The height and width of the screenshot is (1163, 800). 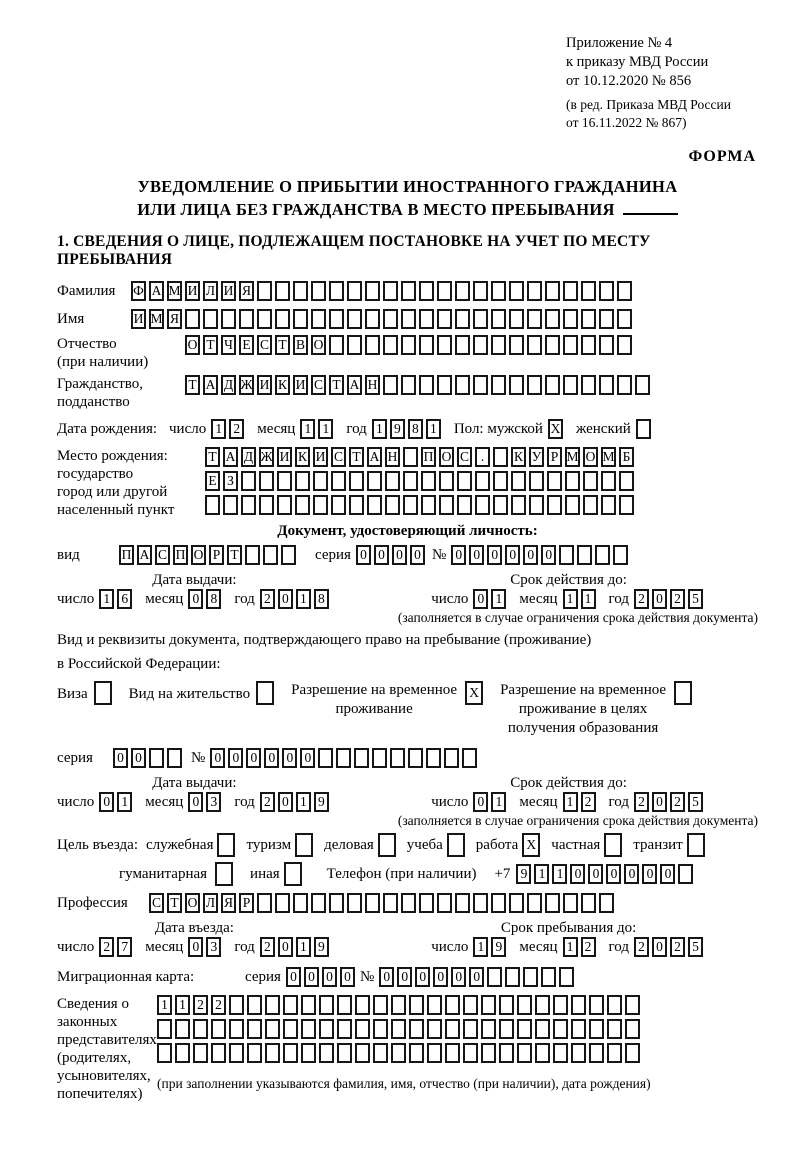 I want to click on char-box: 3, so click(x=214, y=947).